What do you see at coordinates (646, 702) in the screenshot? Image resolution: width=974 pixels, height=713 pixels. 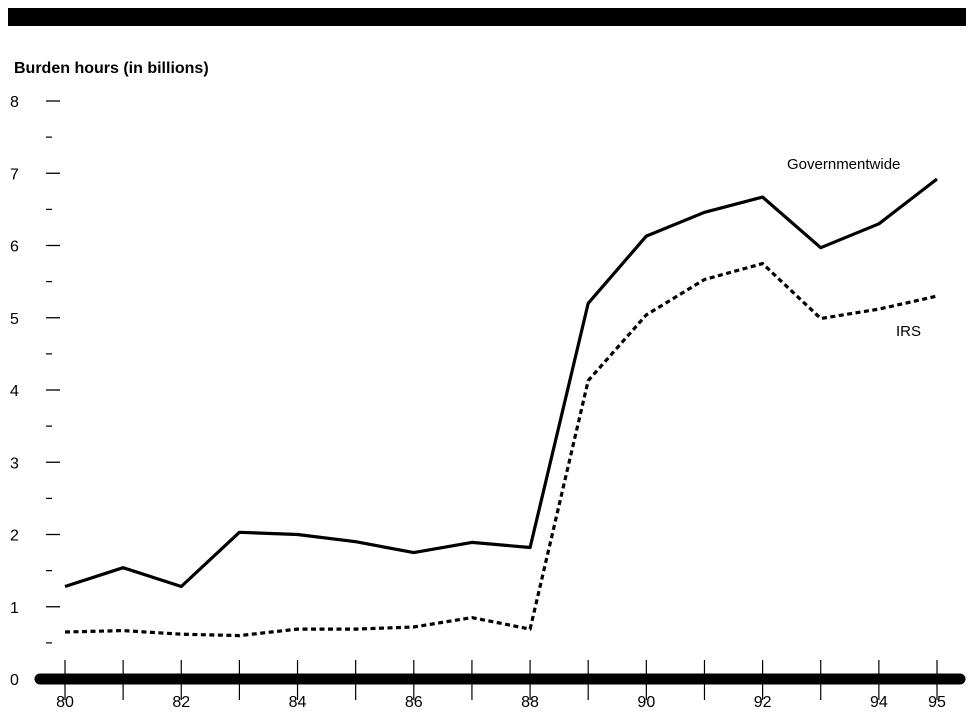 I see `x-tick-label: 90` at bounding box center [646, 702].